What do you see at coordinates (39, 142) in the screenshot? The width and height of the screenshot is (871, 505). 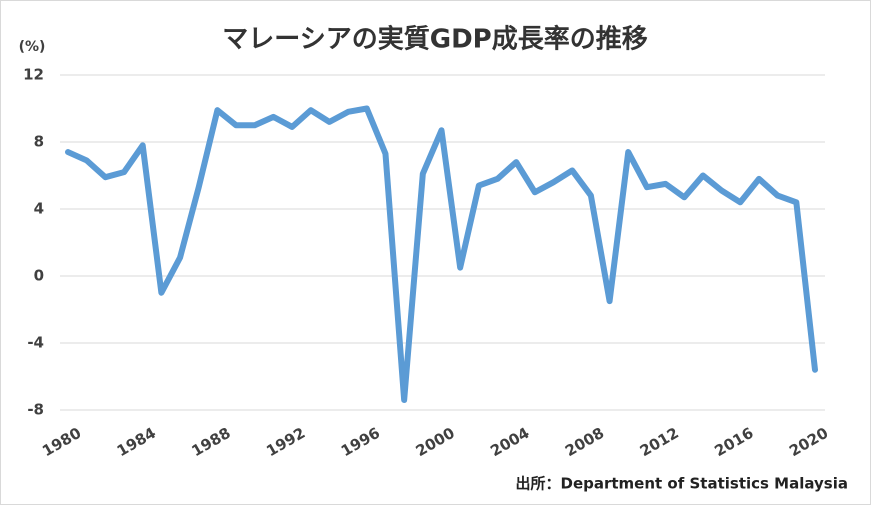 I see `y-tick-label: 8` at bounding box center [39, 142].